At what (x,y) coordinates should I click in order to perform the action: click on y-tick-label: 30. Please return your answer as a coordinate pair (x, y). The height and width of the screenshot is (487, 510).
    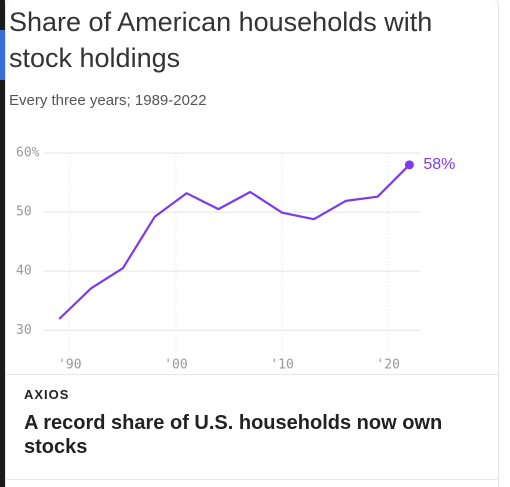
    Looking at the image, I should click on (24, 330).